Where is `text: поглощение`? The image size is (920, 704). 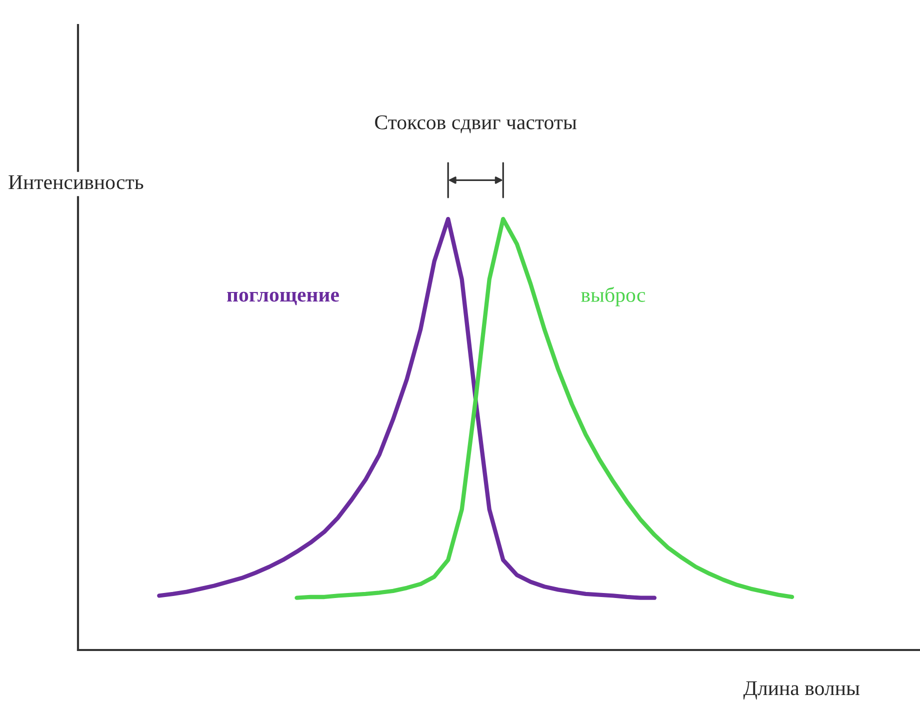 text: поглощение is located at coordinates (283, 299).